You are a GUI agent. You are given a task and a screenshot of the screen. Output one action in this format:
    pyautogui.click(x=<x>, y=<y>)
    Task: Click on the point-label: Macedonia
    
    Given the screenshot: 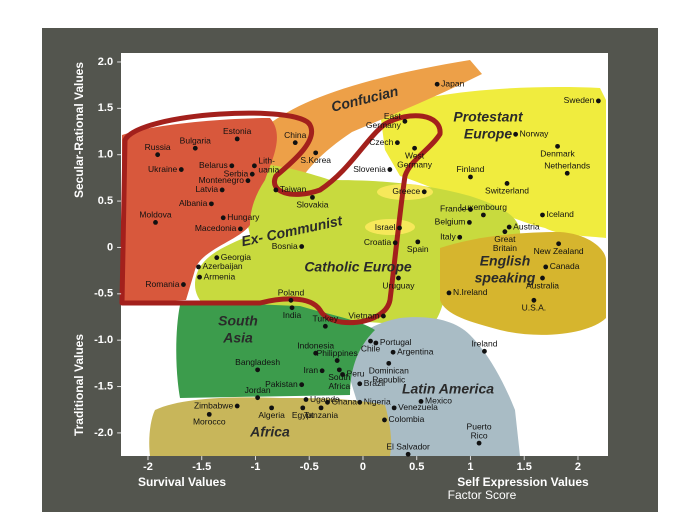 What is the action you would take?
    pyautogui.click(x=216, y=228)
    